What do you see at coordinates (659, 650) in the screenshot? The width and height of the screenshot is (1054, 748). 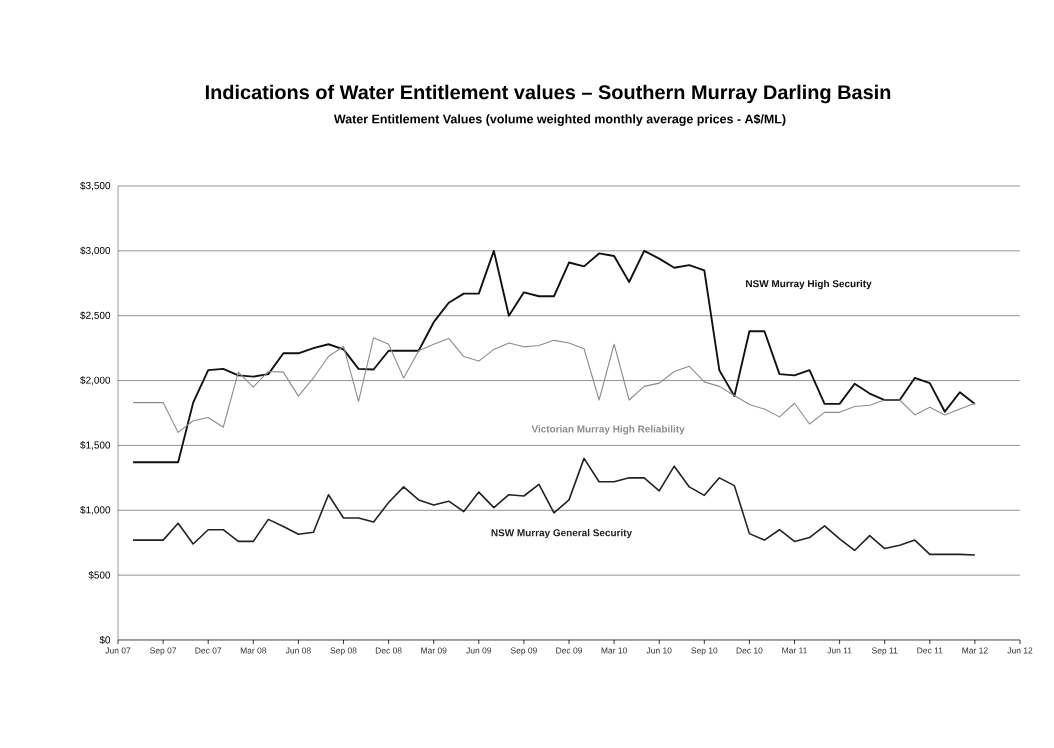 I see `x-tick-label: Jun 10` at bounding box center [659, 650].